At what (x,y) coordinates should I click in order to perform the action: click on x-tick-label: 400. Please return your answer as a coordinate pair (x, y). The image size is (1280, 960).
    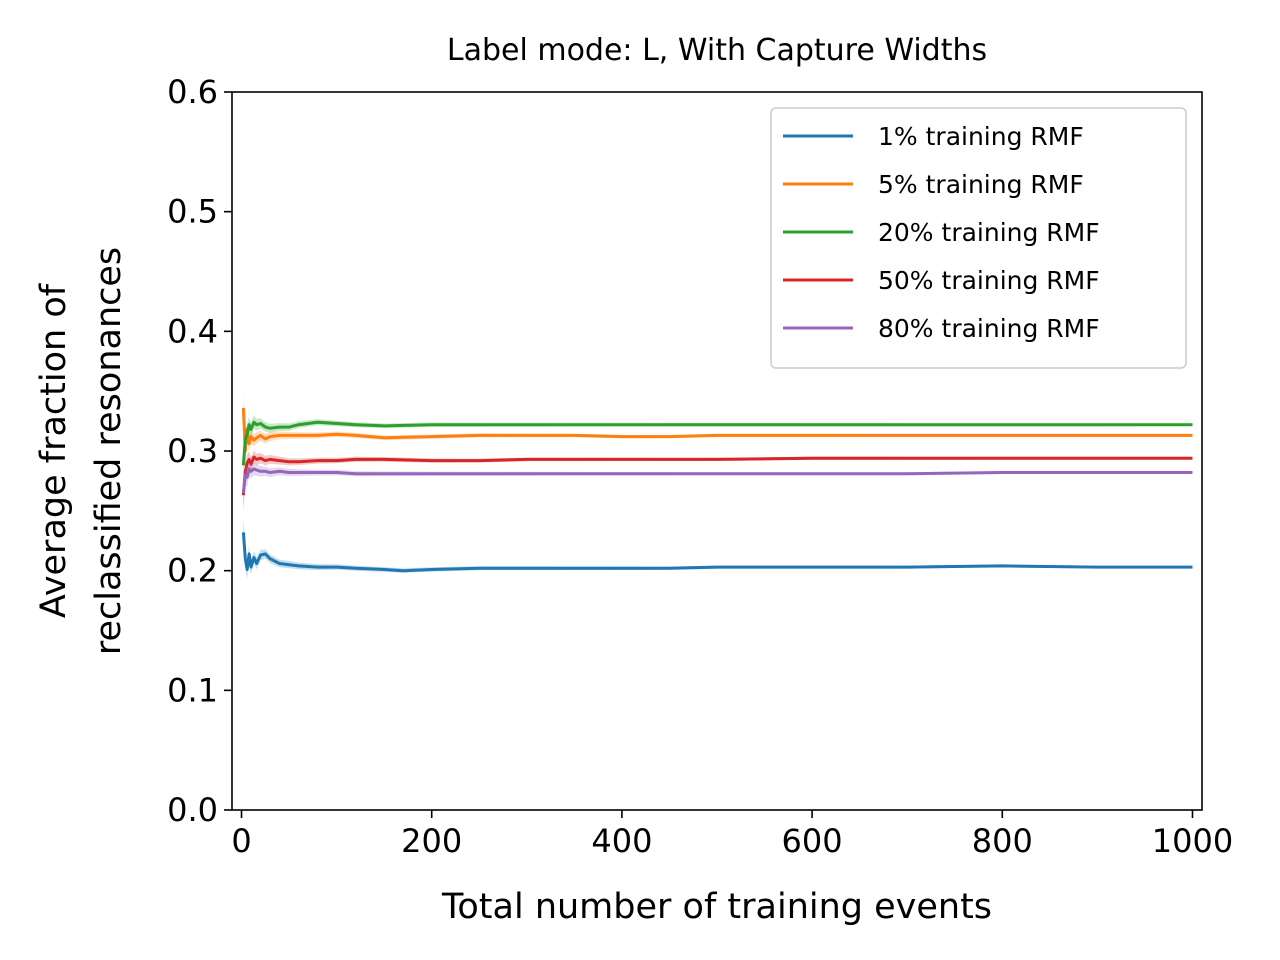
    Looking at the image, I should click on (621, 841).